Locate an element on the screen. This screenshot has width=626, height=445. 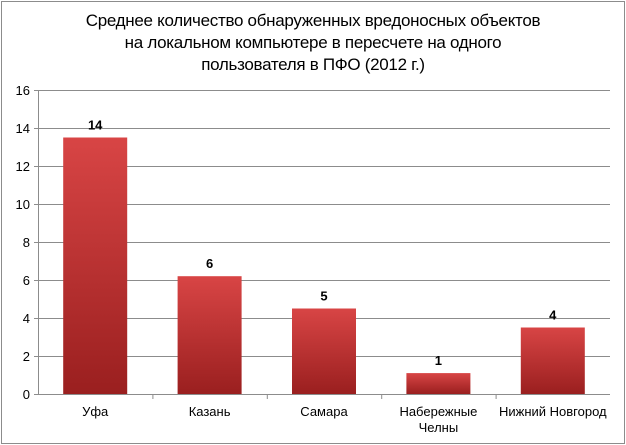
data-label: 6 is located at coordinates (209, 263).